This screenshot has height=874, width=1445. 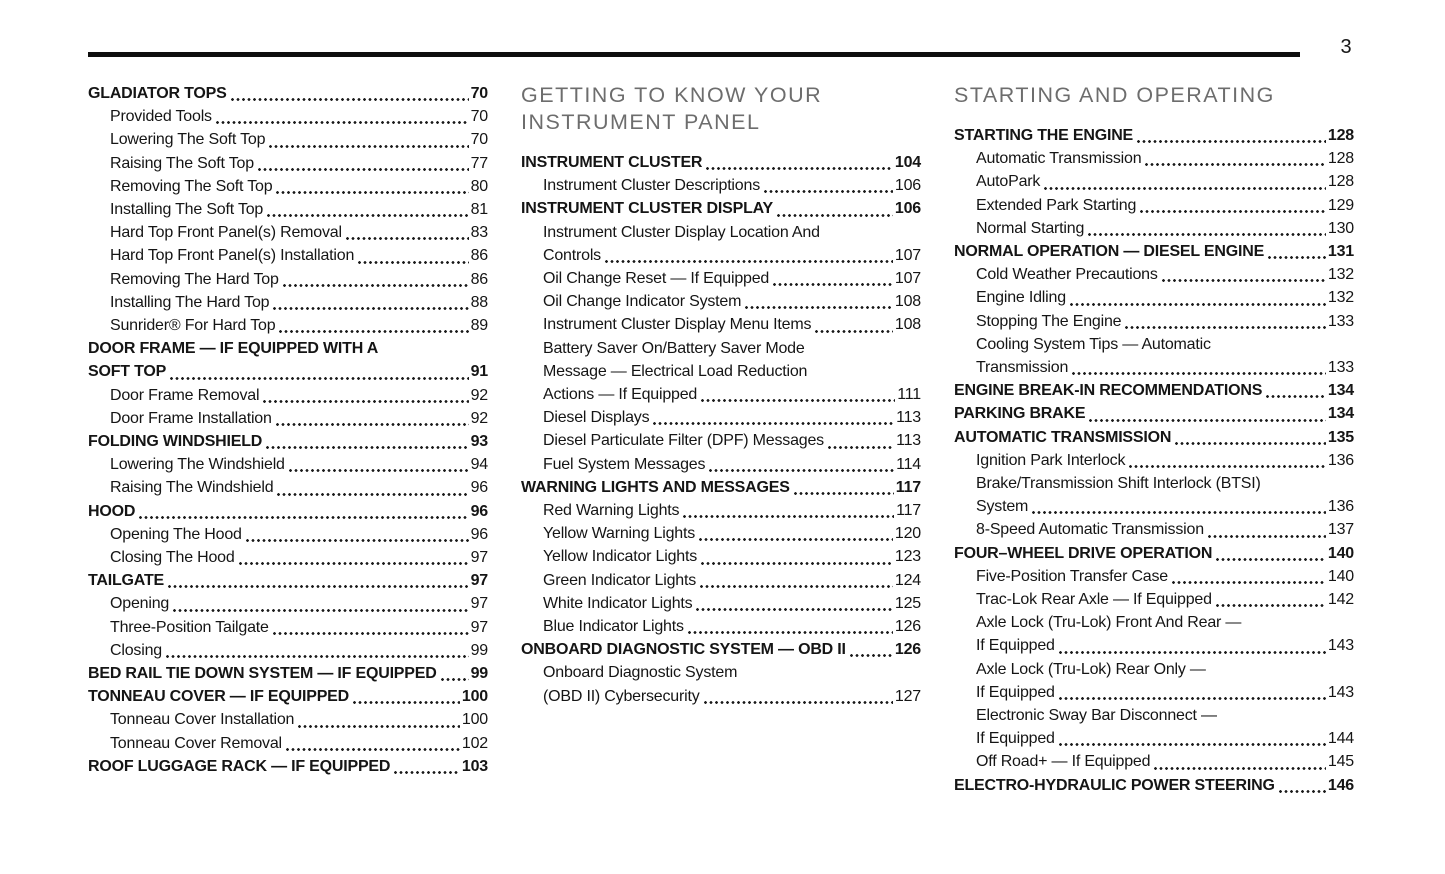 What do you see at coordinates (642, 302) in the screenshot?
I see `toc-entry-label: Oil Change Indicator System` at bounding box center [642, 302].